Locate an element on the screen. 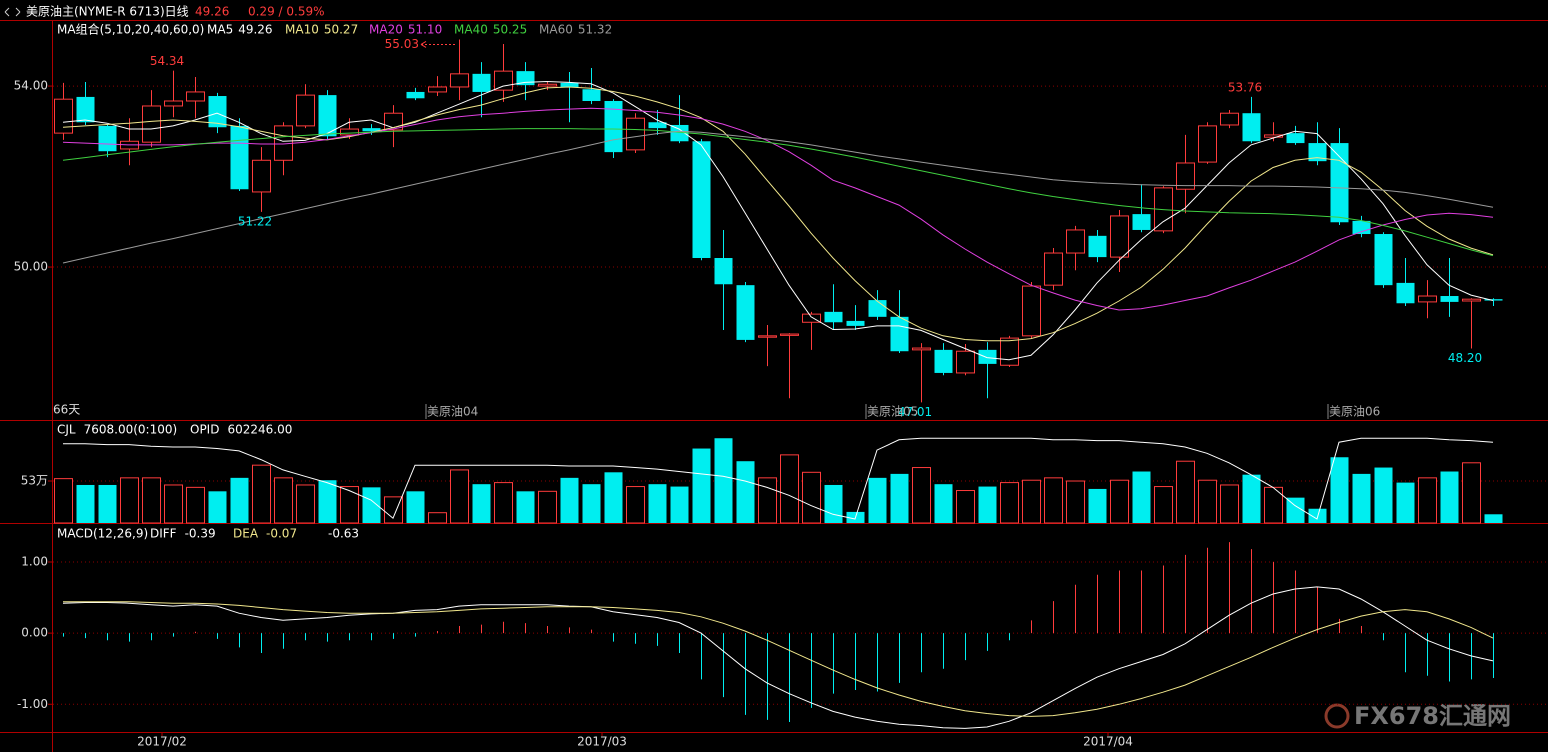  legend-value: -0.39 is located at coordinates (200, 534).